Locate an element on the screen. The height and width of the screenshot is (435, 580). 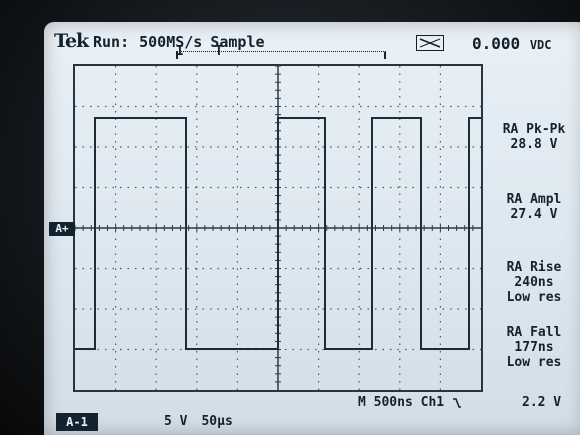
measurement-name: RA Rise is located at coordinates (534, 267).